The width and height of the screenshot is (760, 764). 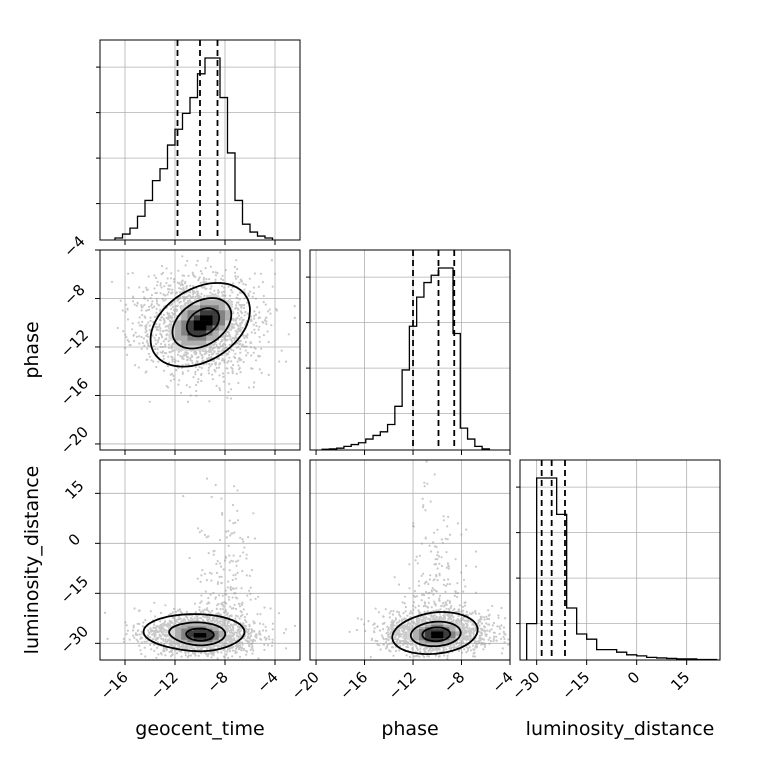 I want to click on x-tick-label: −16, so click(x=114, y=685).